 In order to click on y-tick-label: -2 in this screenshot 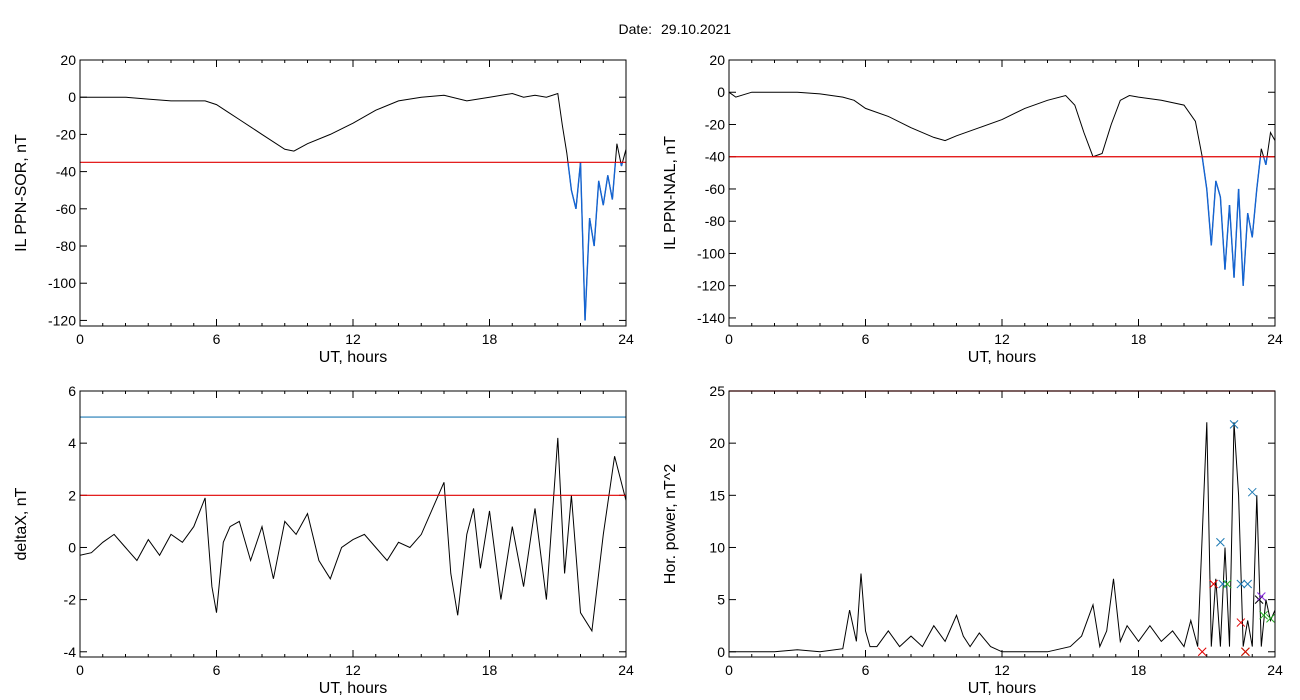, I will do `click(70, 600)`.